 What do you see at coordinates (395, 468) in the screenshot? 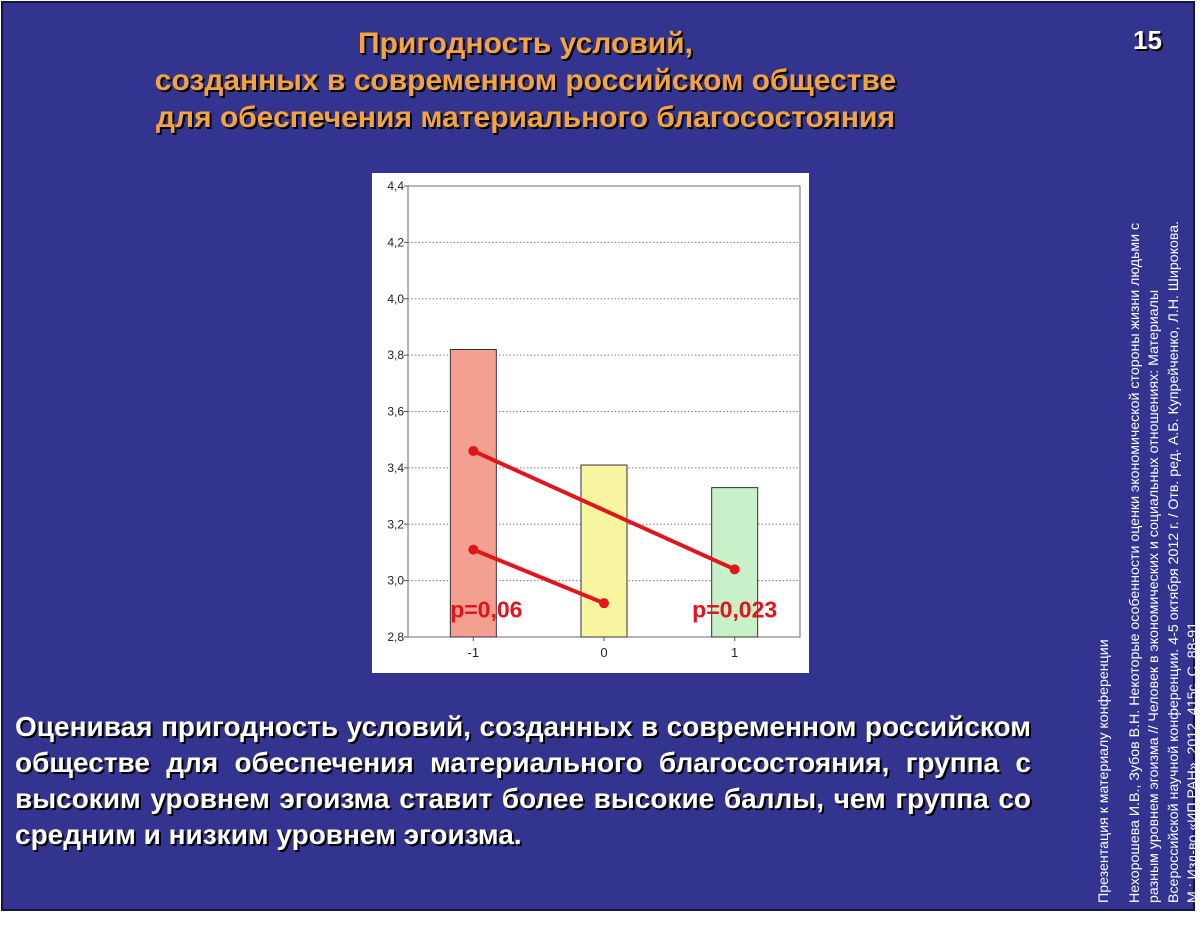
I see `y-tick-label: 3,4` at bounding box center [395, 468].